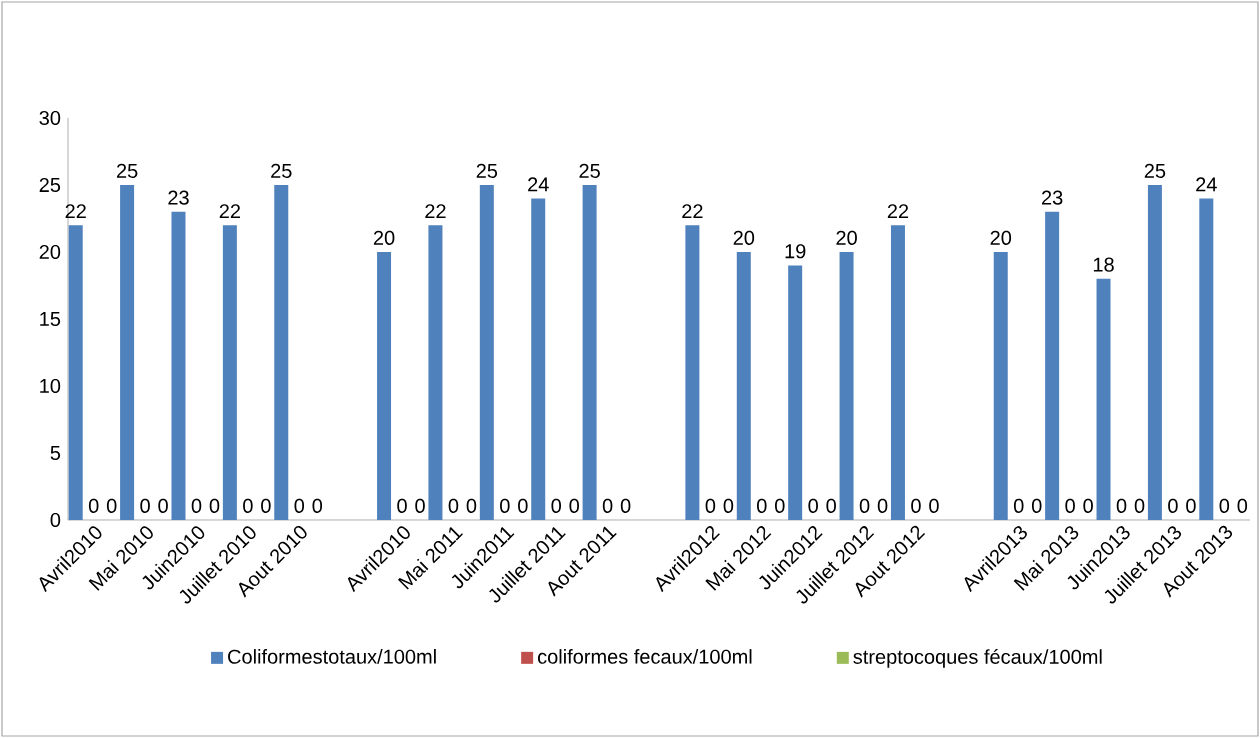 Image resolution: width=1260 pixels, height=738 pixels. What do you see at coordinates (50, 252) in the screenshot?
I see `y-tick-label: 20` at bounding box center [50, 252].